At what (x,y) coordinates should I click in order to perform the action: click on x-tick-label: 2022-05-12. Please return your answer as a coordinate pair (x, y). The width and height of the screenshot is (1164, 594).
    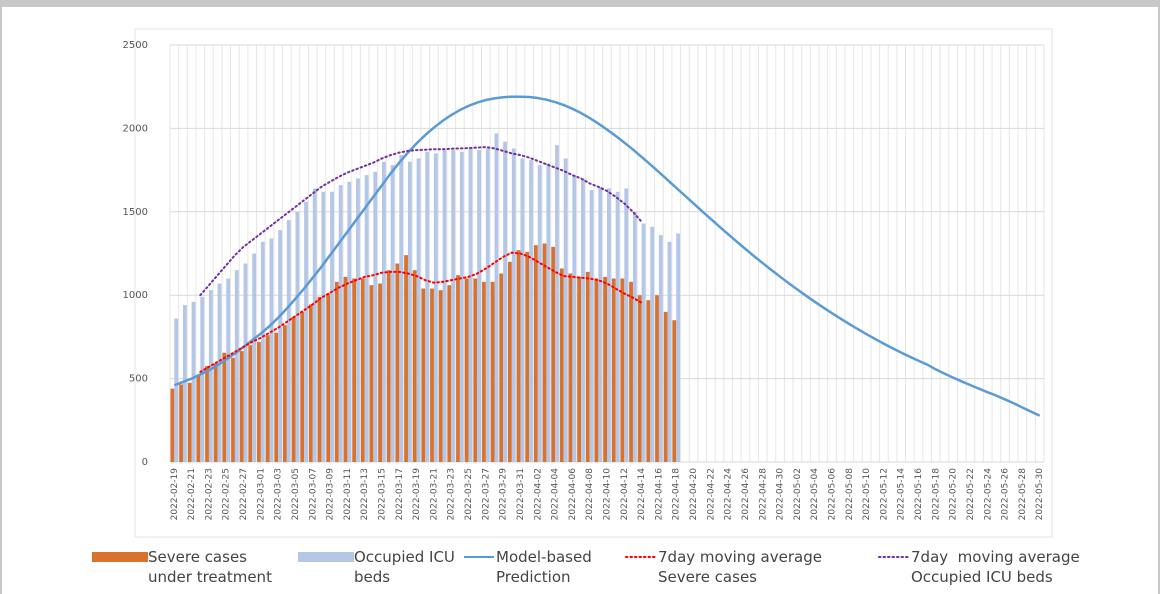
    Looking at the image, I should click on (884, 494).